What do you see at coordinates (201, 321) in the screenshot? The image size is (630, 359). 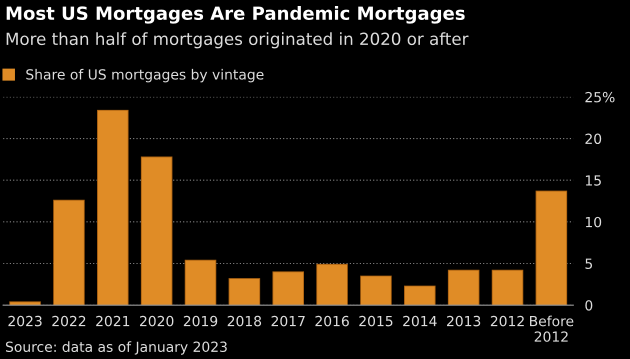 I see `x-tick-label: 2019` at bounding box center [201, 321].